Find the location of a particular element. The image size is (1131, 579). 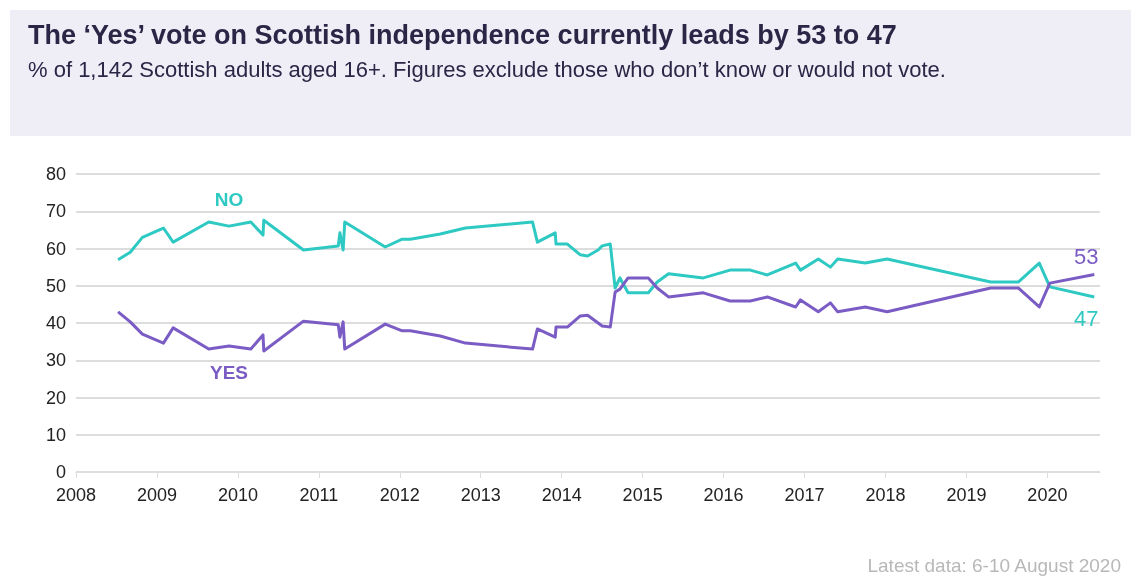

chart-title: The ‘Yes’ vote on Scottish independence currently leads by 53 to 47 is located at coordinates (463, 35).